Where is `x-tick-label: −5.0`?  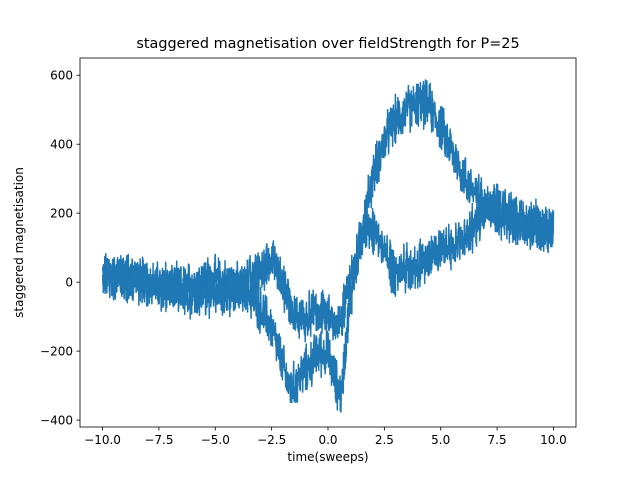 x-tick-label: −5.0 is located at coordinates (215, 440).